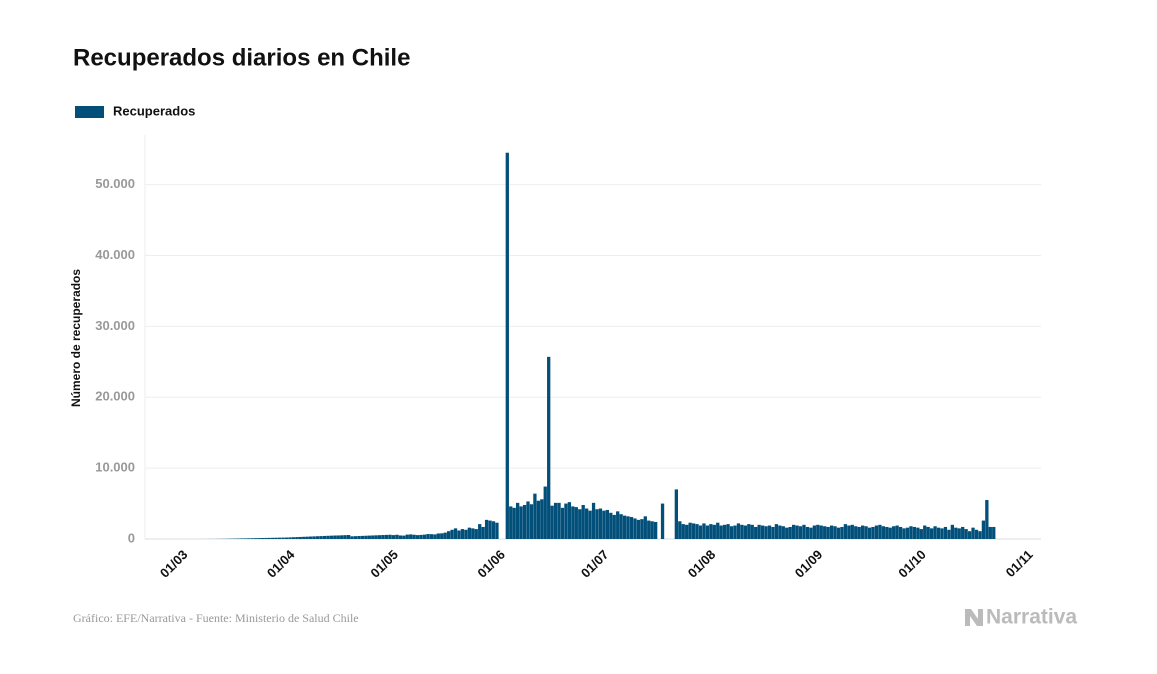 This screenshot has width=1157, height=674. I want to click on x-tick-label: 01/04, so click(281, 563).